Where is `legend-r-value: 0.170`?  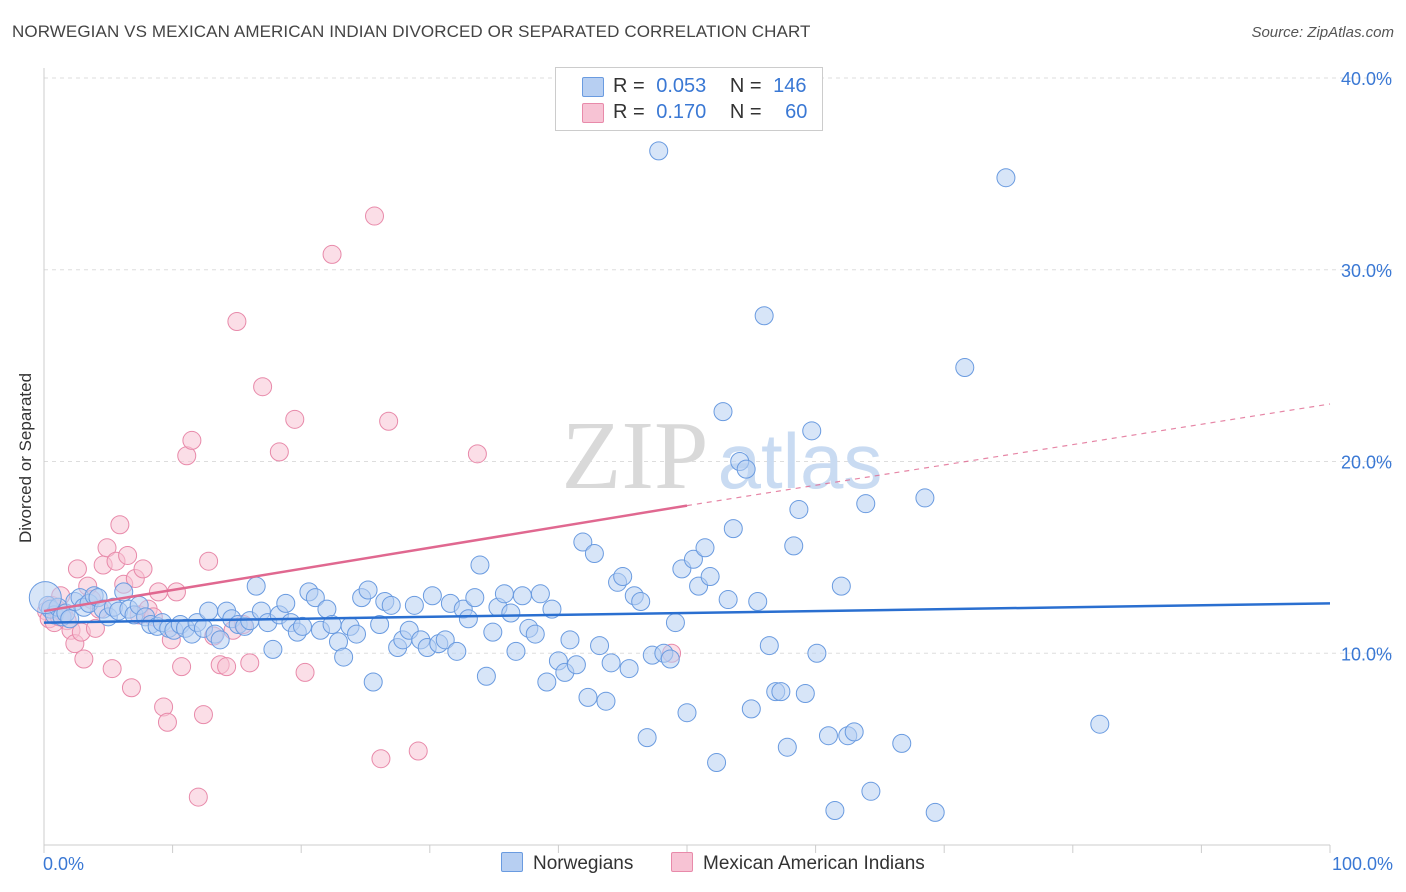
legend-r-value: 0.170 is located at coordinates (681, 112).